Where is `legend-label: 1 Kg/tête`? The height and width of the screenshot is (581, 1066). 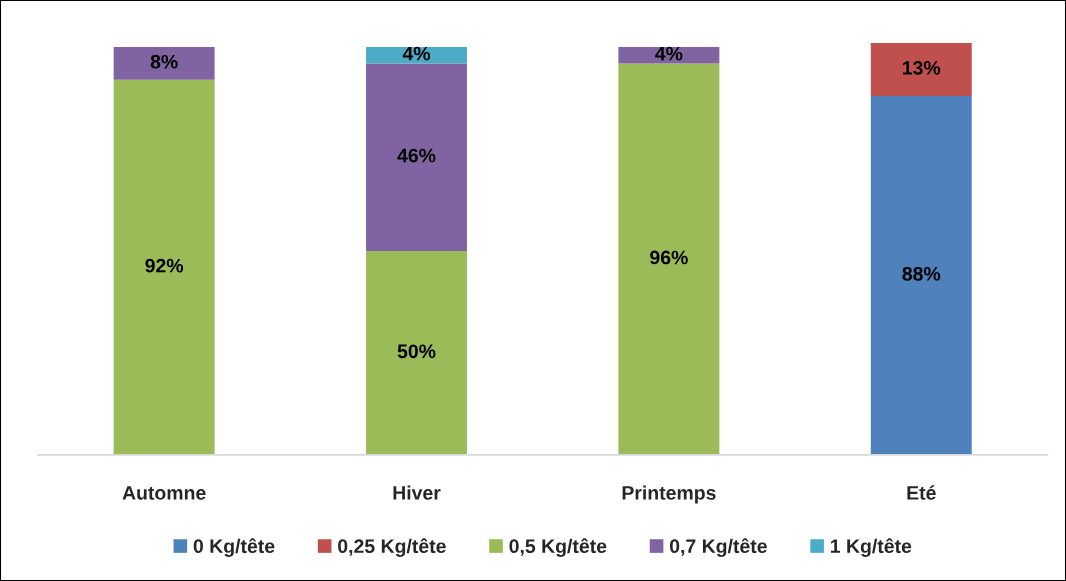
legend-label: 1 Kg/tête is located at coordinates (871, 547).